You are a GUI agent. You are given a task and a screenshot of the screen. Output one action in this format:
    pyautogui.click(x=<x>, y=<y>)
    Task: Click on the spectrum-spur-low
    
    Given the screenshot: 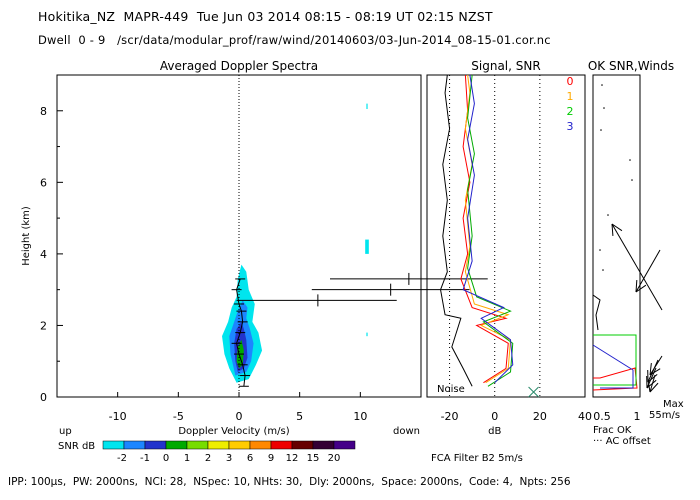 What is the action you would take?
    pyautogui.click(x=367, y=334)
    